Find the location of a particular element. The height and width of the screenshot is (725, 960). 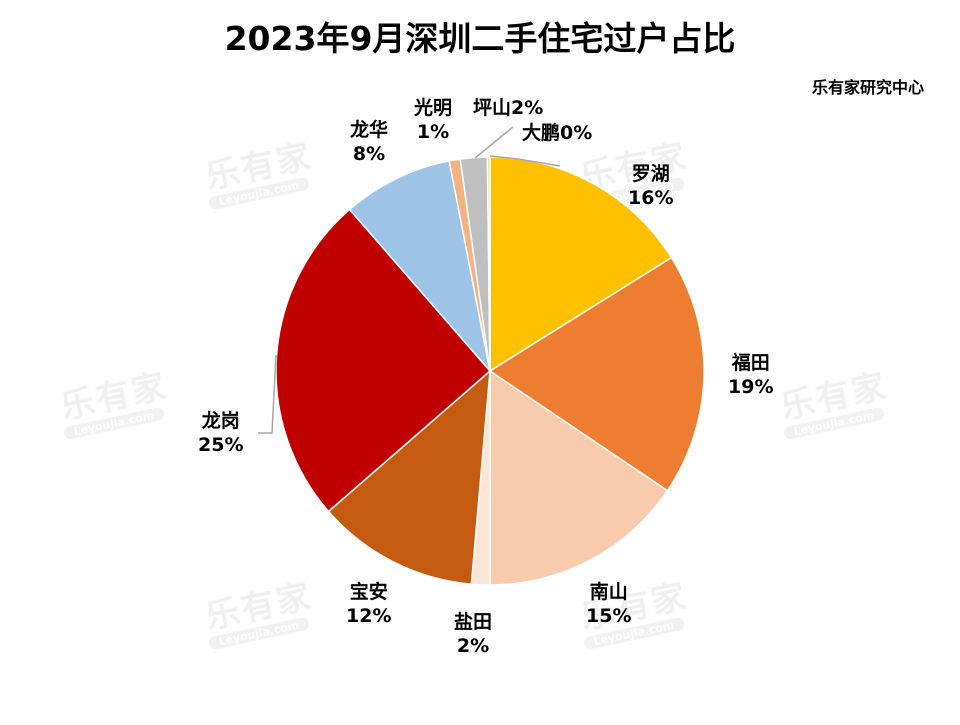

label-pingshan: 坪山2% is located at coordinates (508, 108).